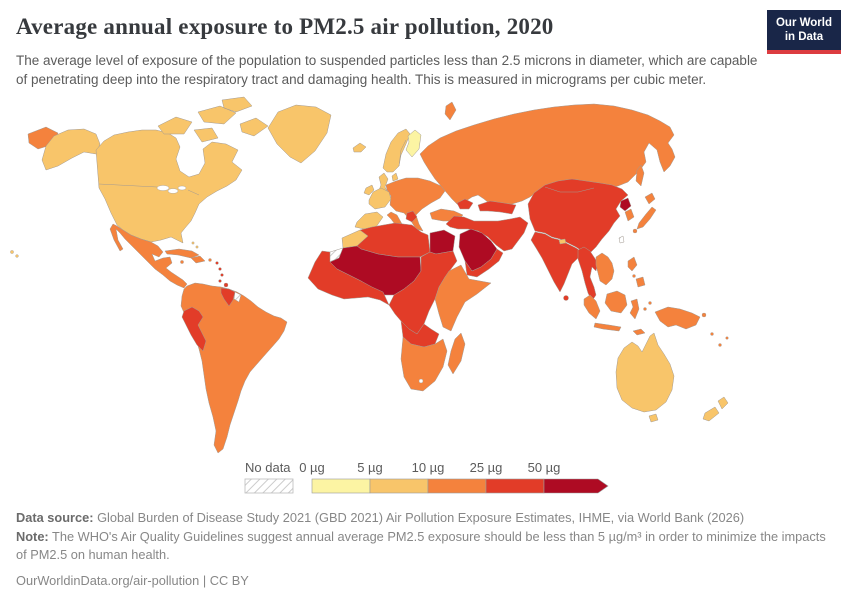 The width and height of the screenshot is (850, 600). What do you see at coordinates (450, 111) in the screenshot?
I see `region-novaya-zemlya` at bounding box center [450, 111].